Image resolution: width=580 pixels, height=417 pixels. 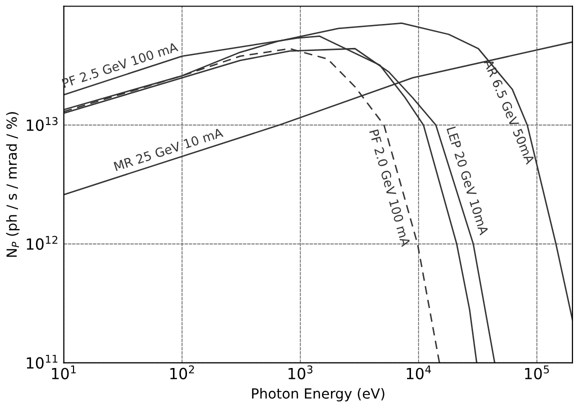 I want to click on text: PF 2.5 GeV 100 mA, so click(x=120, y=65).